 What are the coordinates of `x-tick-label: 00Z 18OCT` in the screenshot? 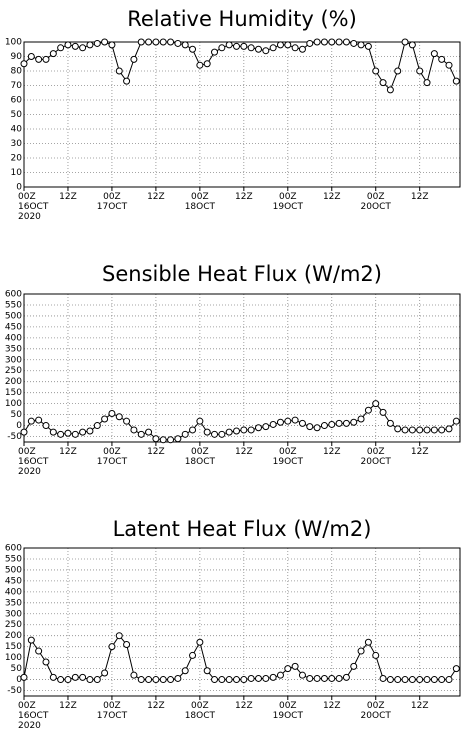 It's located at (200, 711).